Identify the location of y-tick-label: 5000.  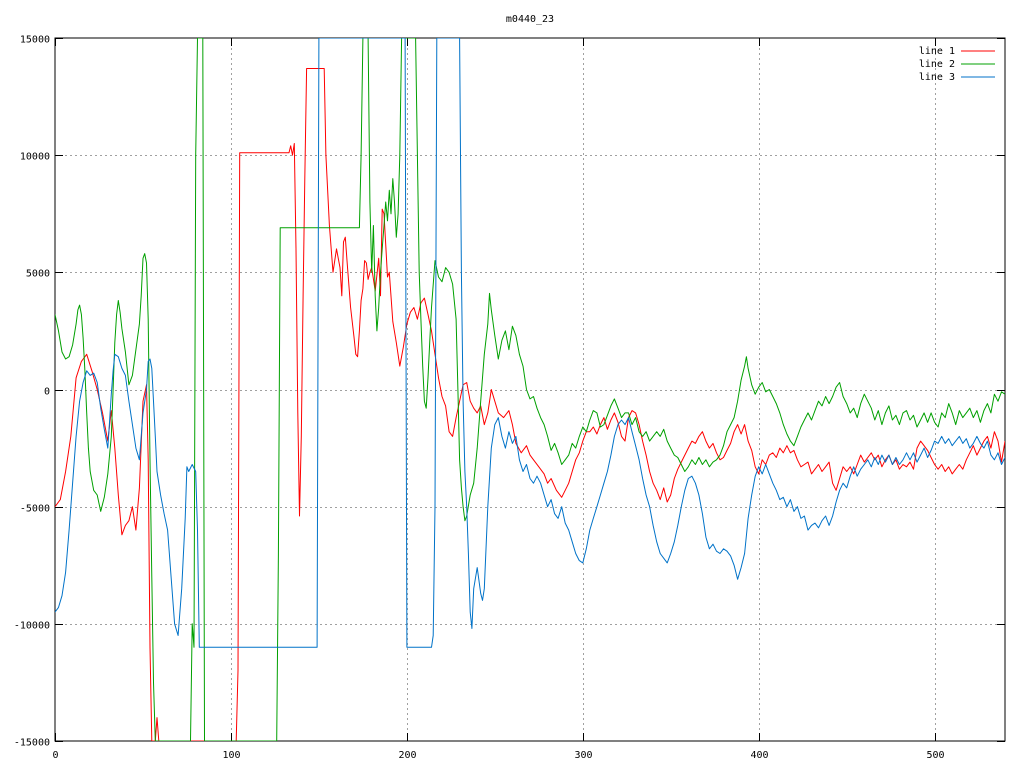
(38, 274).